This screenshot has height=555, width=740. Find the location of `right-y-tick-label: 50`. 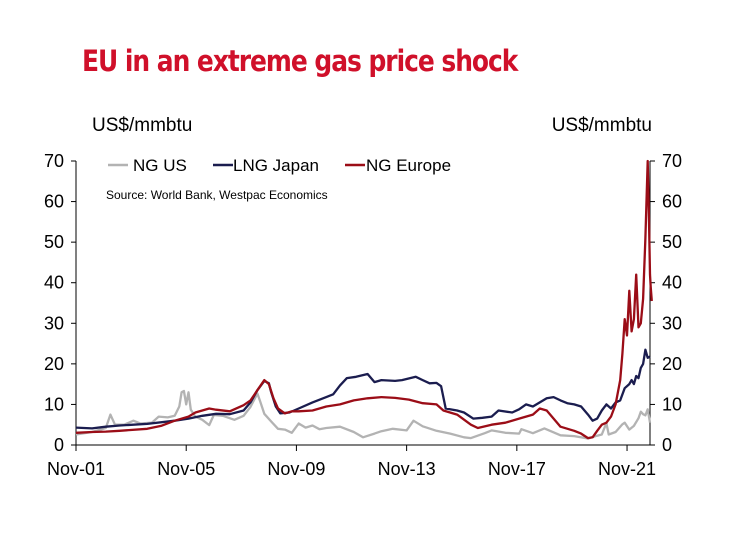

right-y-tick-label: 50 is located at coordinates (672, 242).